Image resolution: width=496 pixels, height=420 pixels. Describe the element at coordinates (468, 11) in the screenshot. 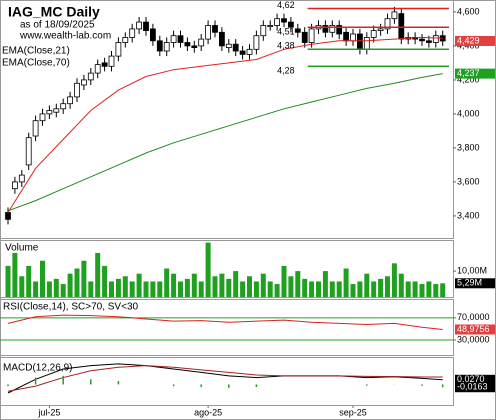

I see `y-tick-label: 4,600` at that location.